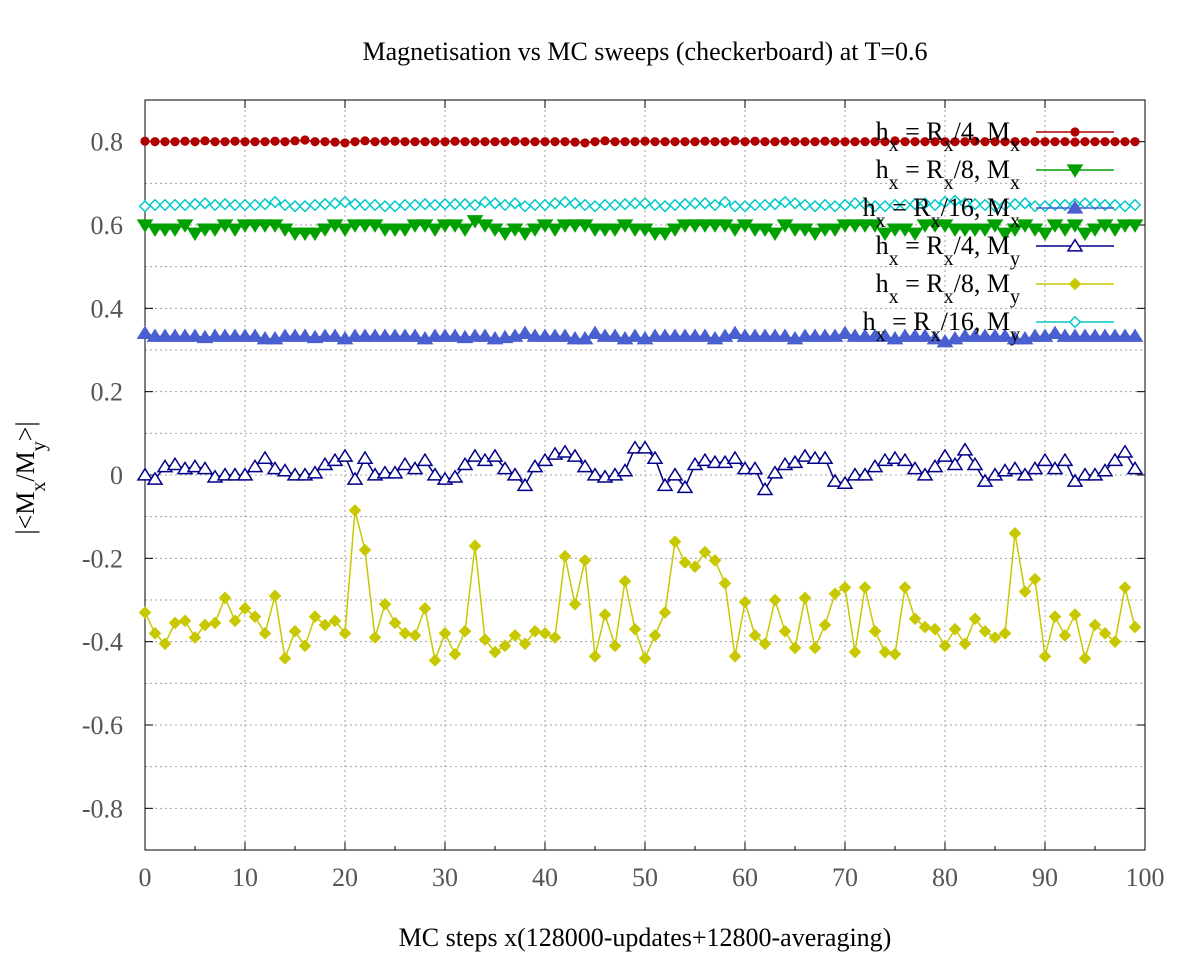  Describe the element at coordinates (988, 326) in the screenshot. I see `legend-item: hx = Rx/16, My` at that location.